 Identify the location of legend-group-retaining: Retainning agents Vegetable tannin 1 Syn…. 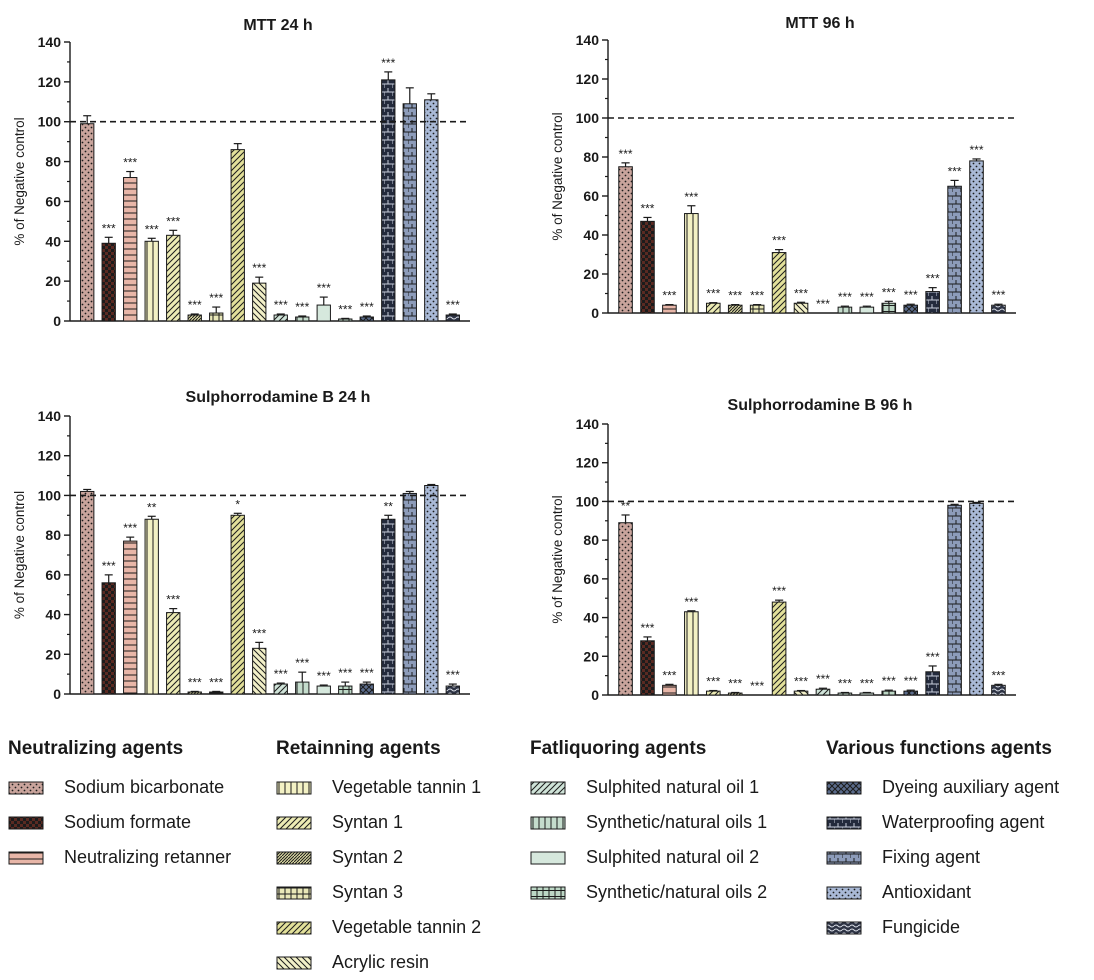
(378, 859).